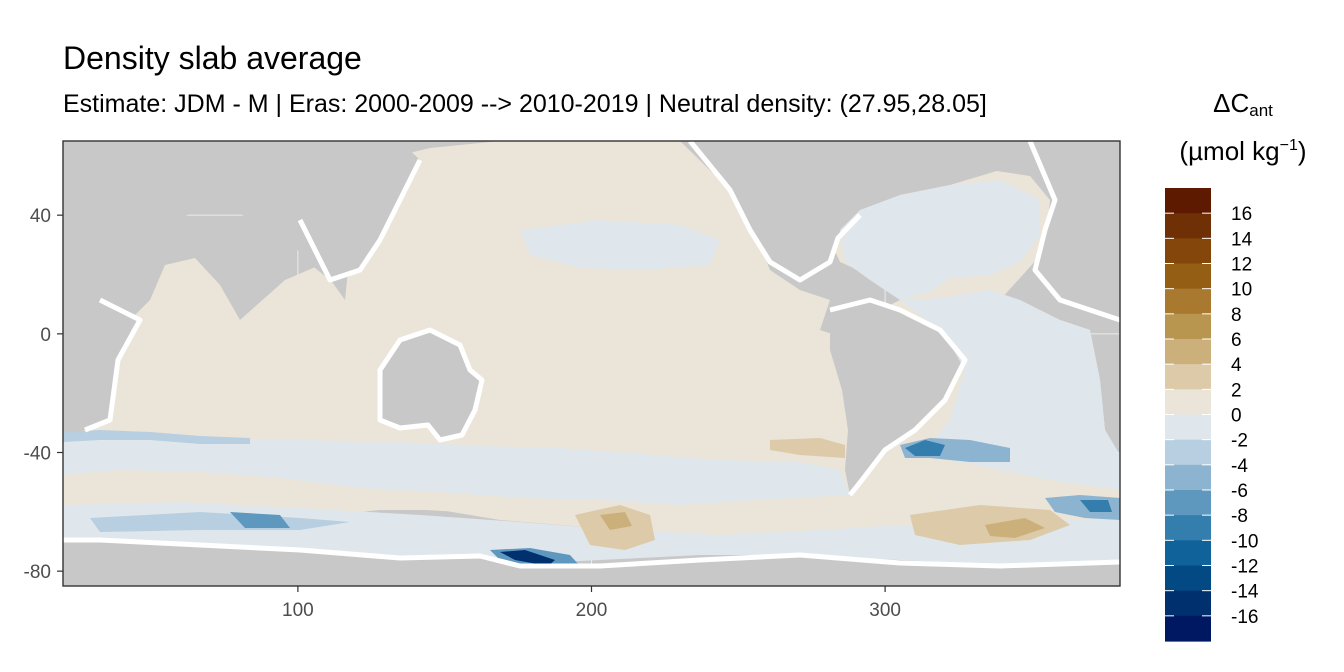 The height and width of the screenshot is (672, 1344). I want to click on legend-label: 14, so click(1242, 239).